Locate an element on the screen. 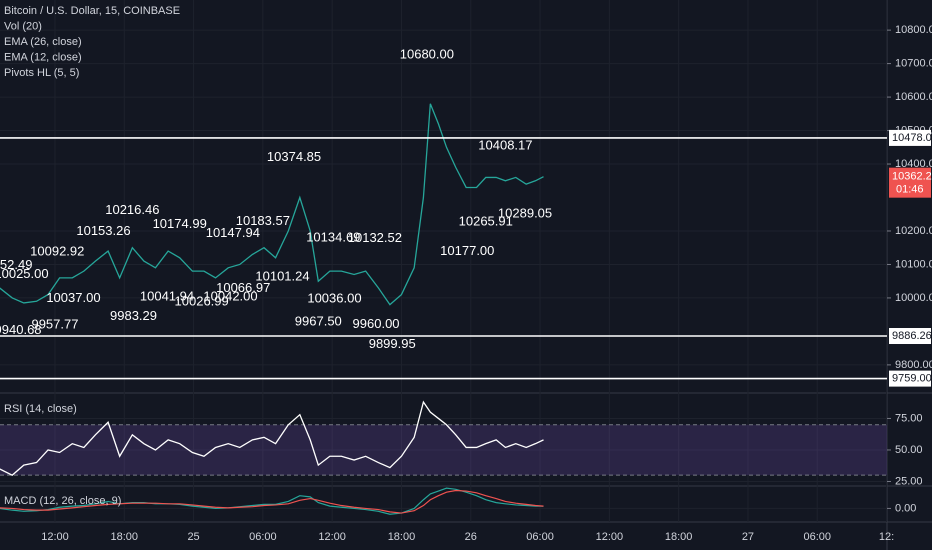 The image size is (932, 550). y-tick-label: 10400.00 is located at coordinates (913, 164).